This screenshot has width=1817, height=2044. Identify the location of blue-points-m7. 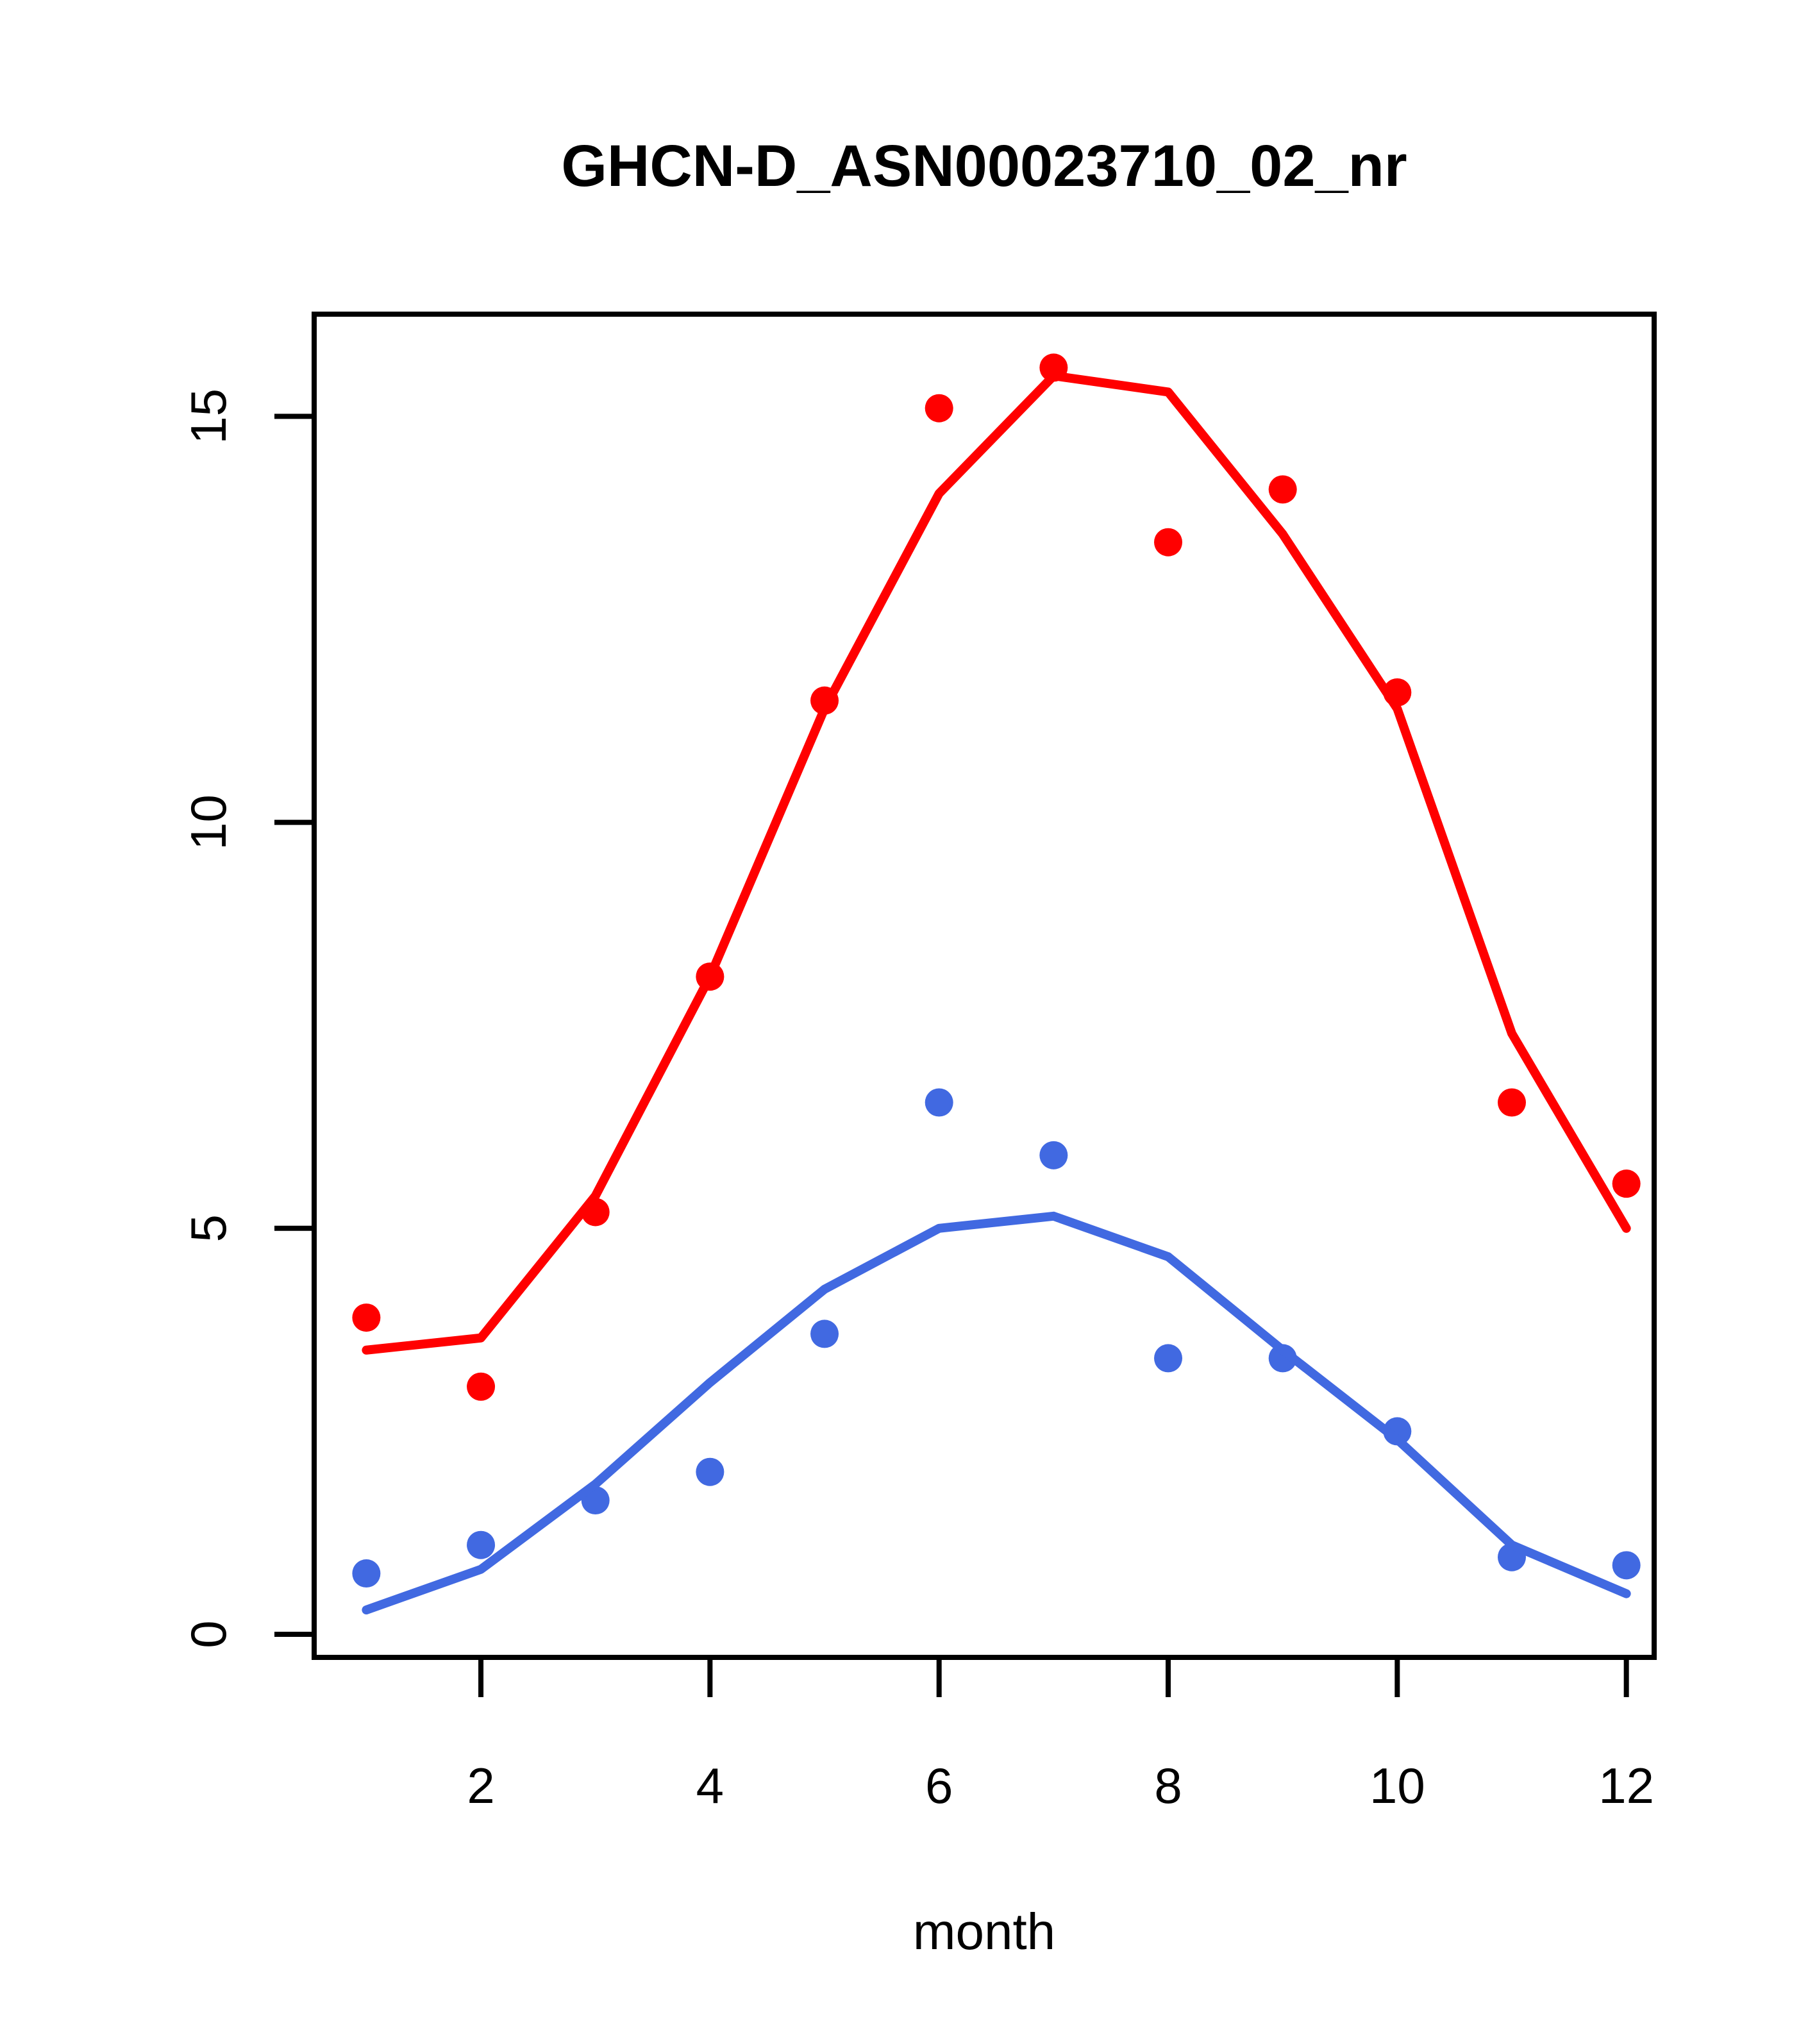
(1053, 1155).